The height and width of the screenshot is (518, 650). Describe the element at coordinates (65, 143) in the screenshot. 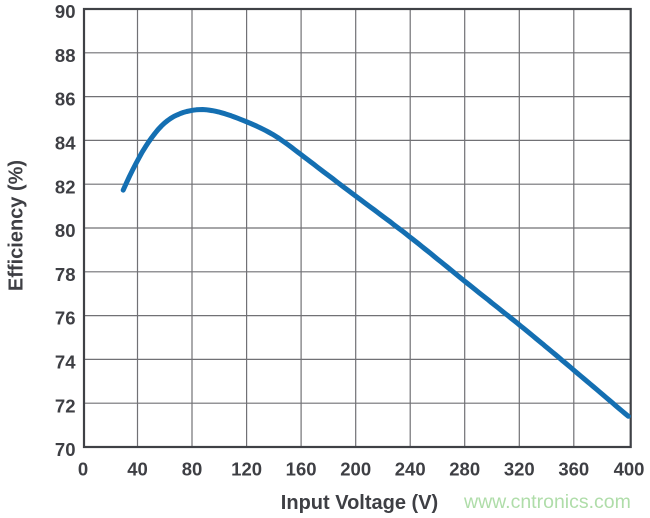

I see `svg-text: 84` at that location.